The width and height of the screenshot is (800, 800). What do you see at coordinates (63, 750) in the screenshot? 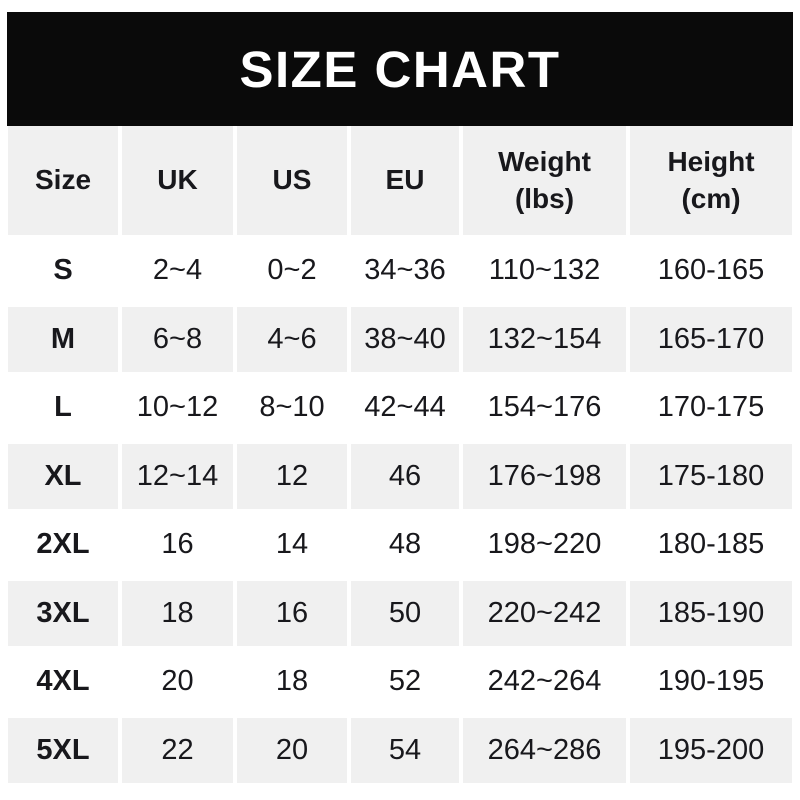
I see `cell-size: 5XL` at bounding box center [63, 750].